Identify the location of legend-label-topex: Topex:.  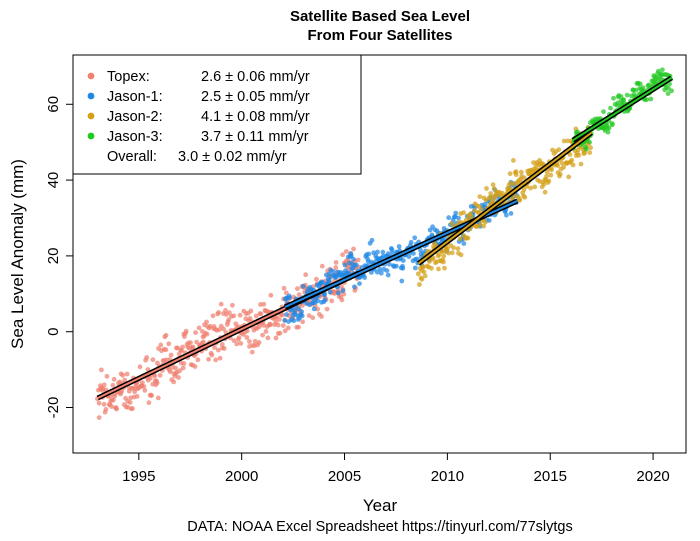
(128, 77).